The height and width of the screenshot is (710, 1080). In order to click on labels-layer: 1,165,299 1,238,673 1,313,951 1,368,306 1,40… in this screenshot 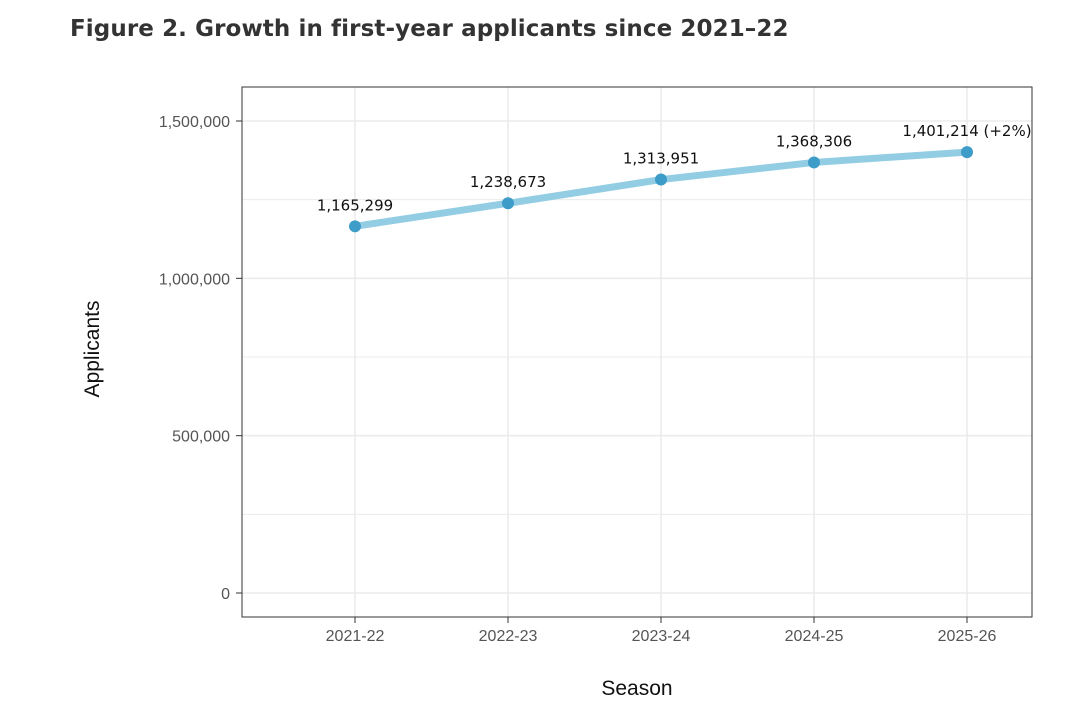, I will do `click(674, 168)`.